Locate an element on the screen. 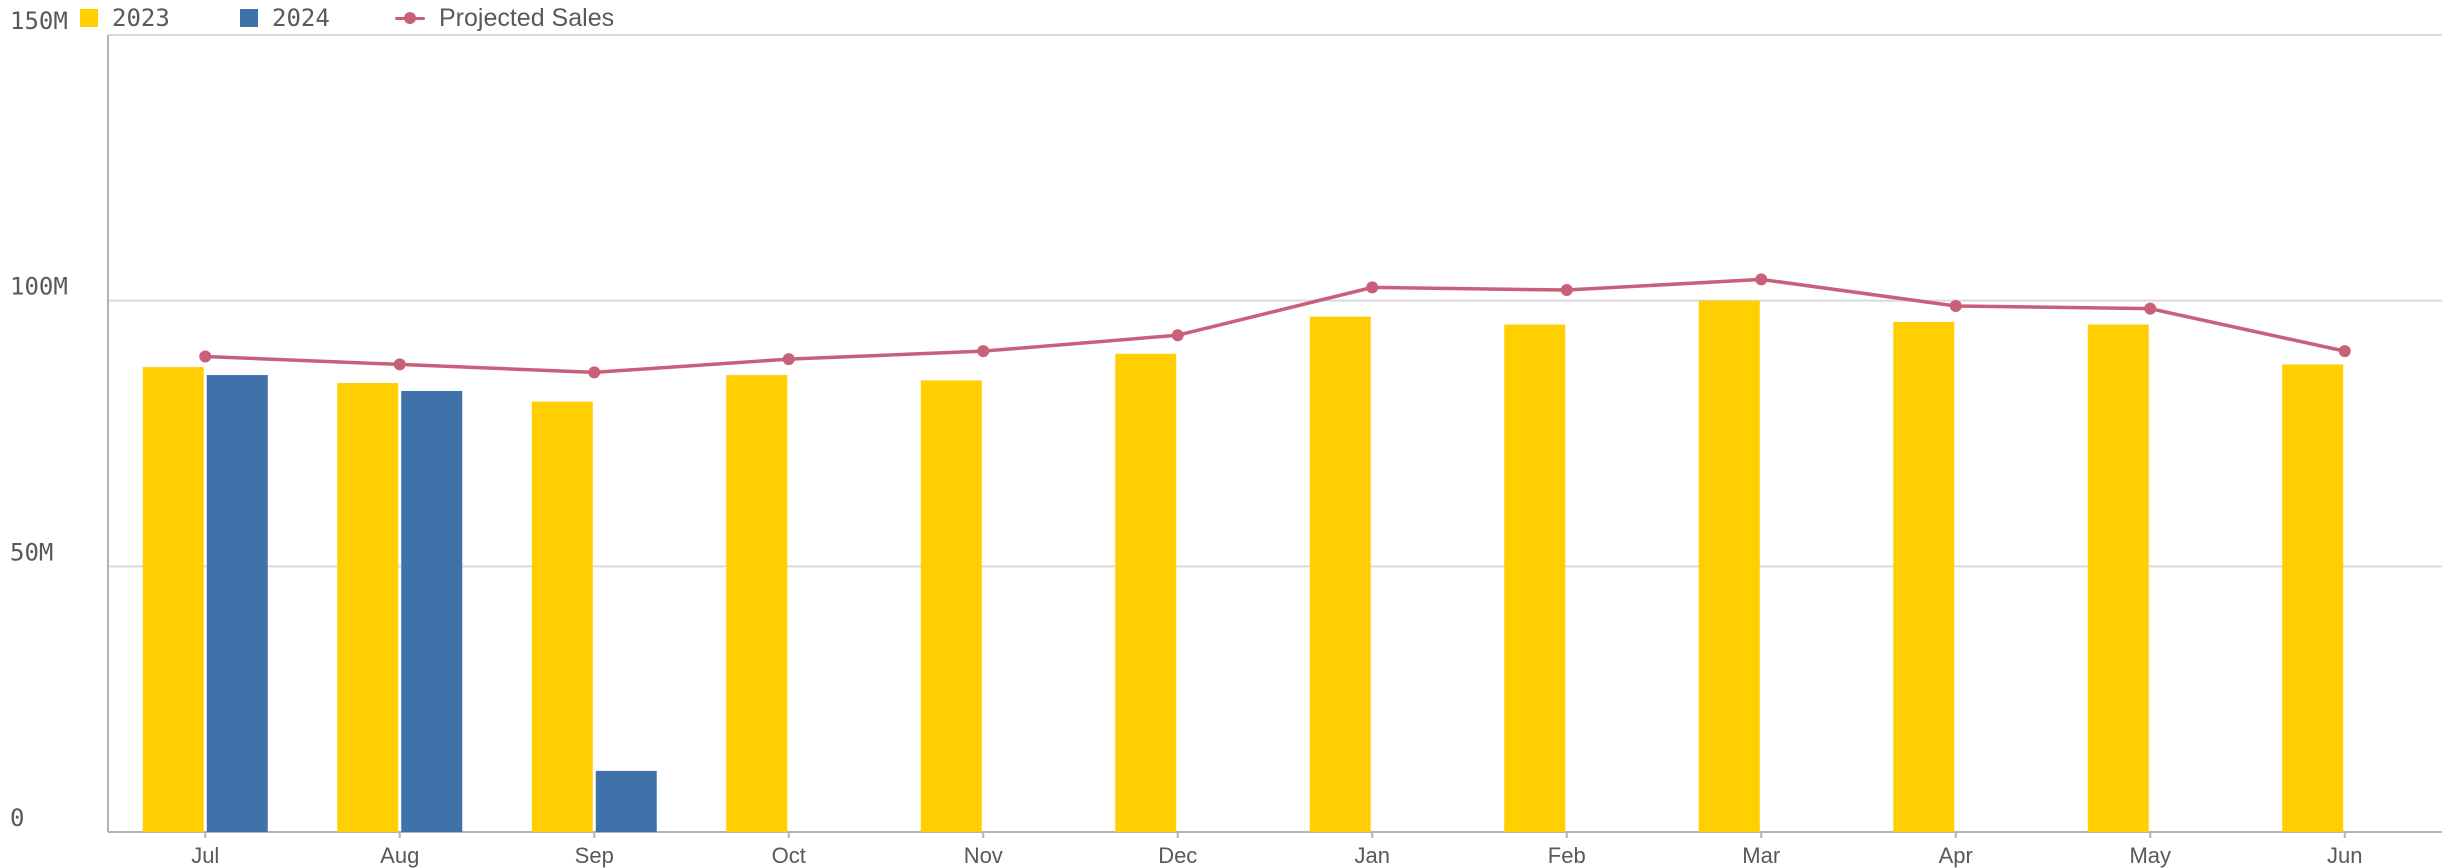 The width and height of the screenshot is (2442, 868). x-tick-label-jun: Jun is located at coordinates (2344, 855).